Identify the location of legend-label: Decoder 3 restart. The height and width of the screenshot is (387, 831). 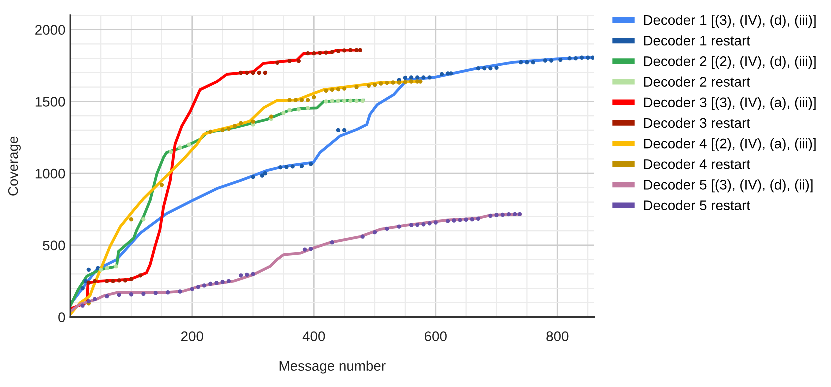
(697, 123).